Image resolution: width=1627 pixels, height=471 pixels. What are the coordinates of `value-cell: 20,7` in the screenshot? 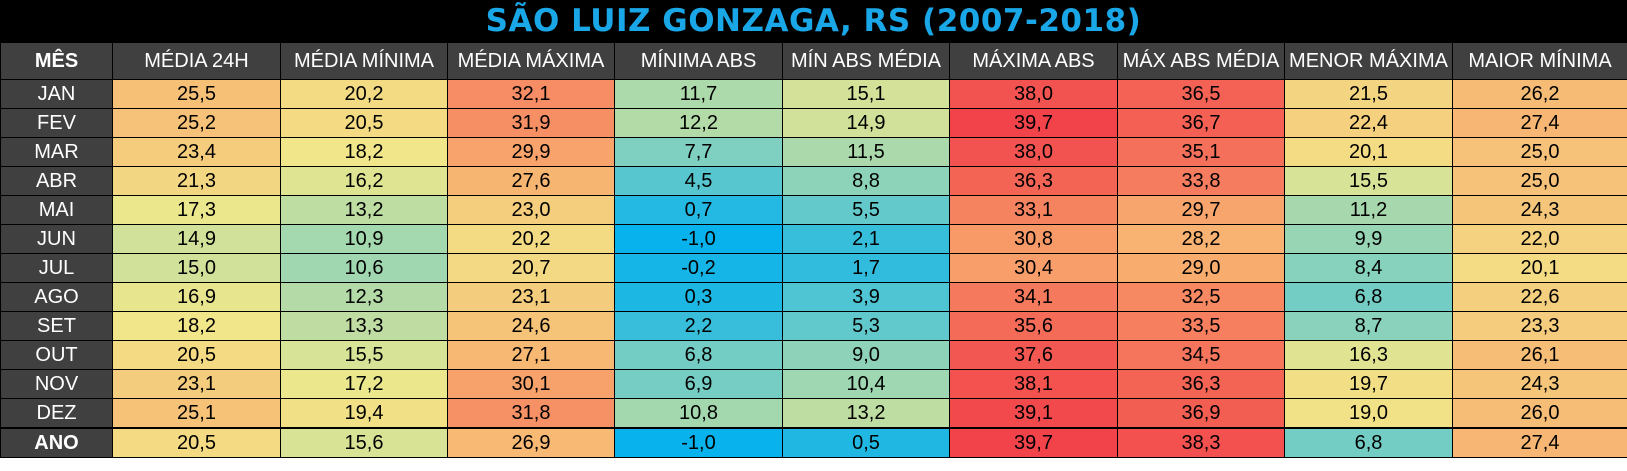 It's located at (531, 268).